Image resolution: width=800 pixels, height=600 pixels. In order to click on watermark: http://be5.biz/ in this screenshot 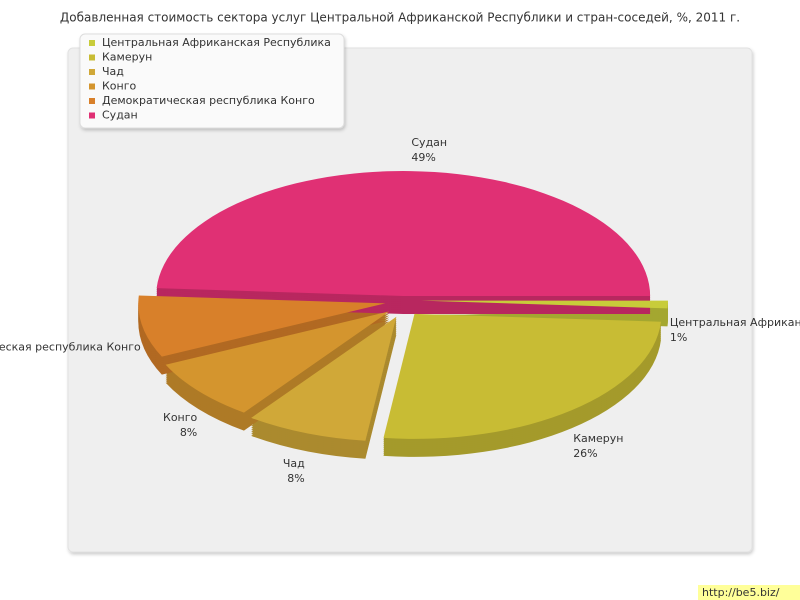, I will do `click(741, 592)`.